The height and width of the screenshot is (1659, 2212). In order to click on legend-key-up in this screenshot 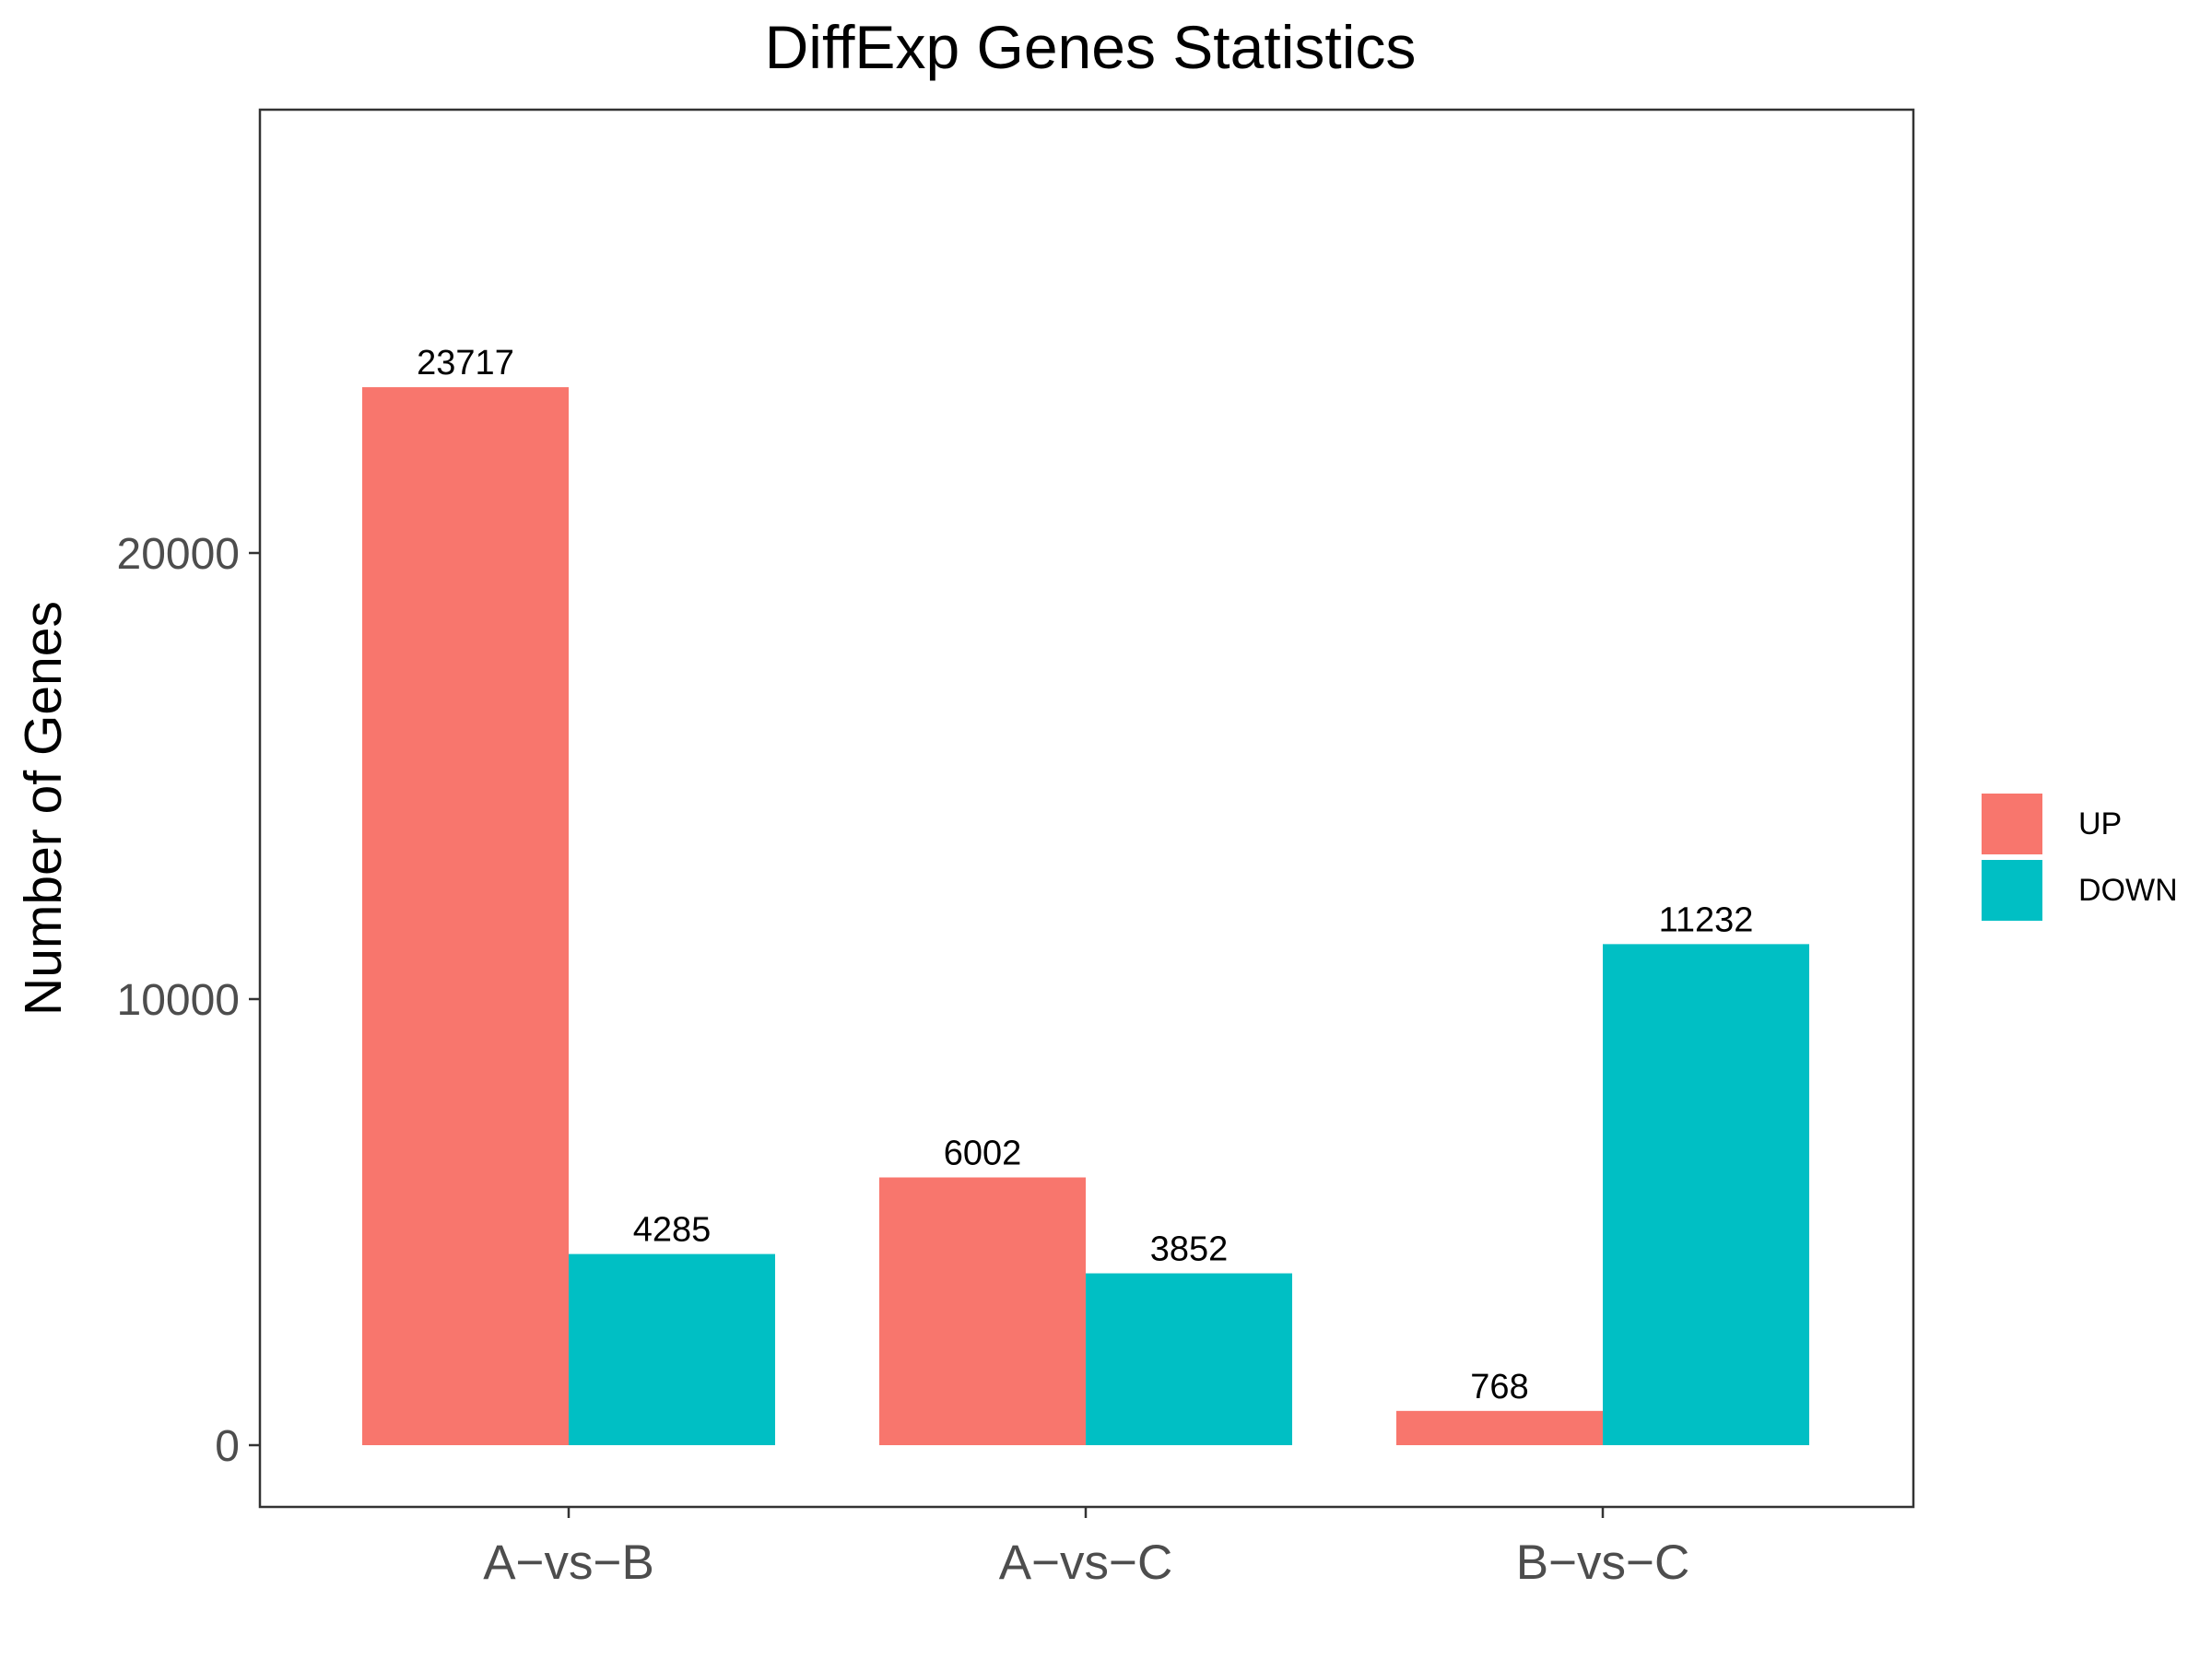, I will do `click(2012, 824)`.